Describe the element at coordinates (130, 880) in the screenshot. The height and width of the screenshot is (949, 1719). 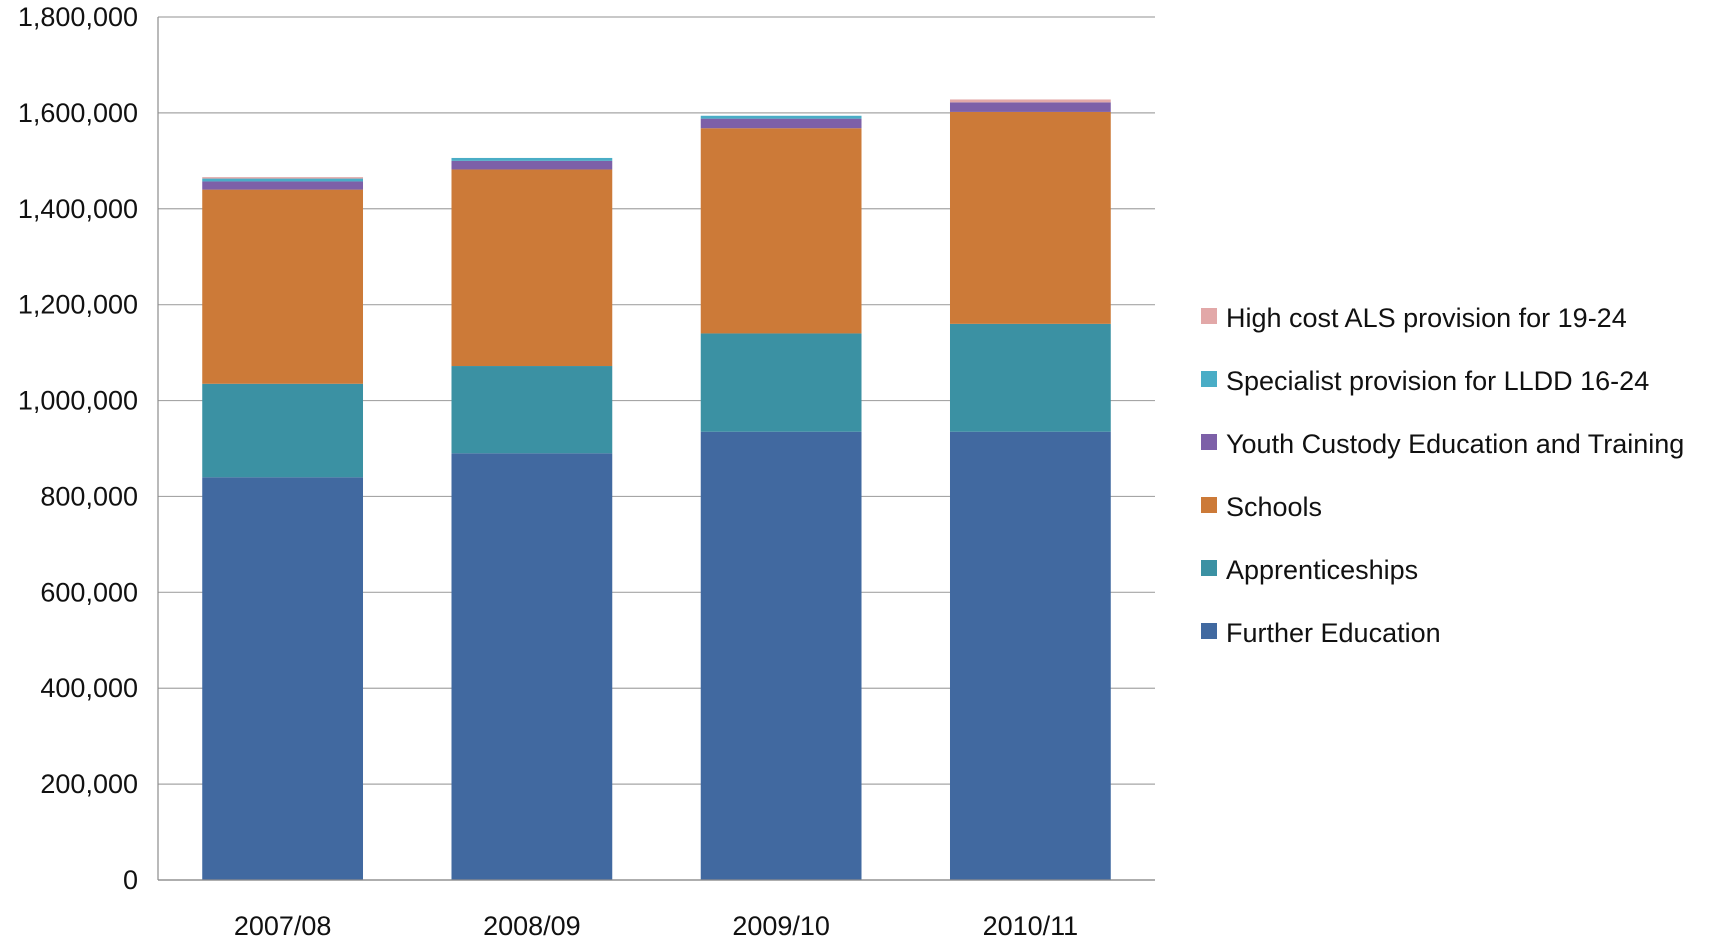
I see `y-tick-label: 0` at that location.